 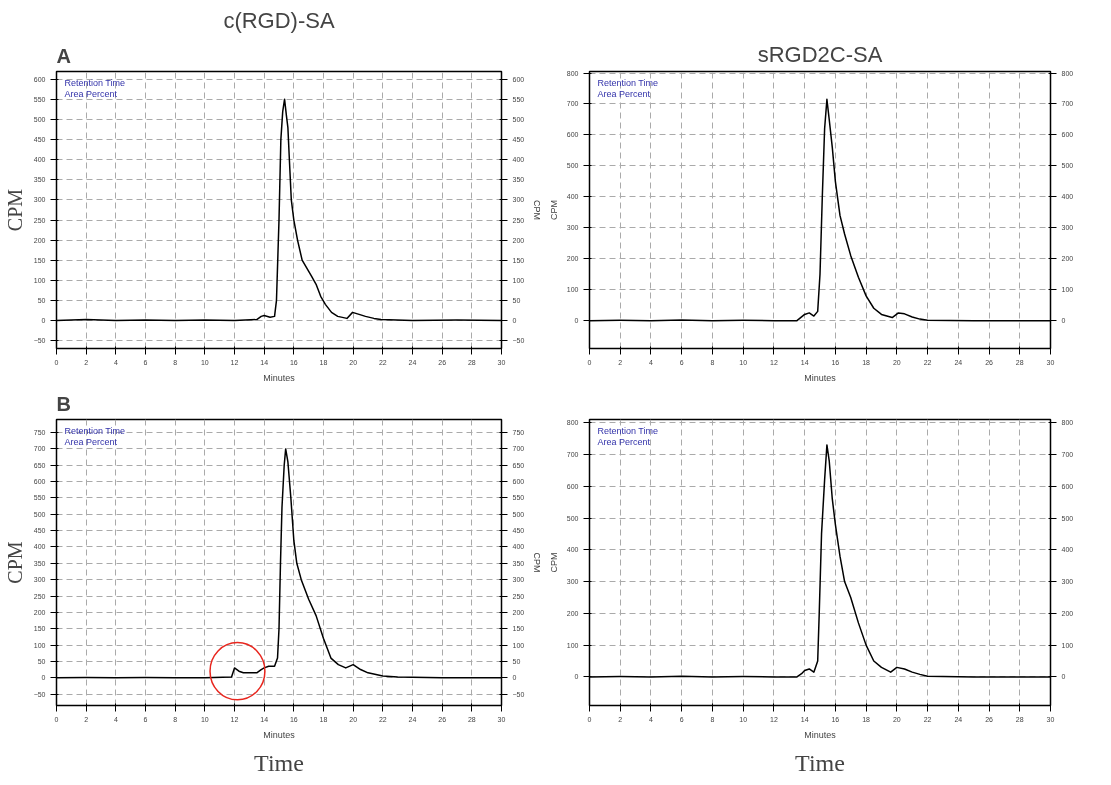 What do you see at coordinates (279, 20) in the screenshot?
I see `chart-title: c(RGD)-SA` at bounding box center [279, 20].